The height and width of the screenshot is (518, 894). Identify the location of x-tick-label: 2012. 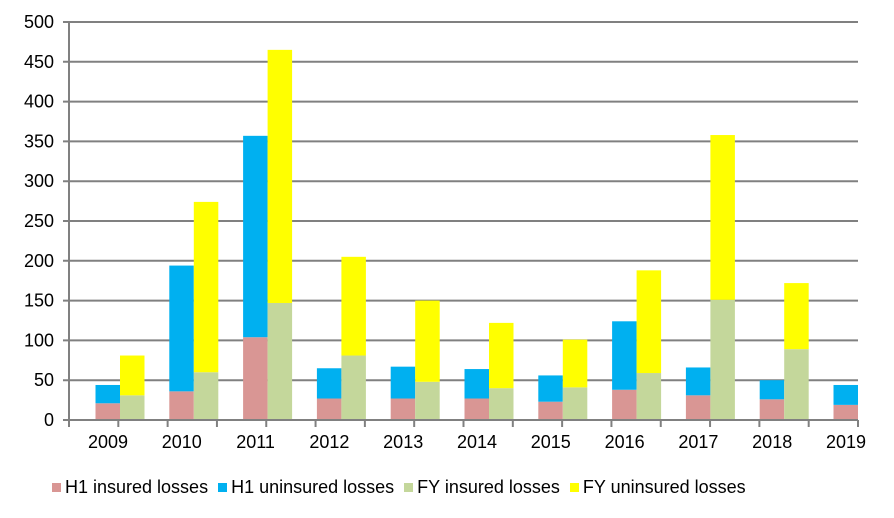
(329, 442).